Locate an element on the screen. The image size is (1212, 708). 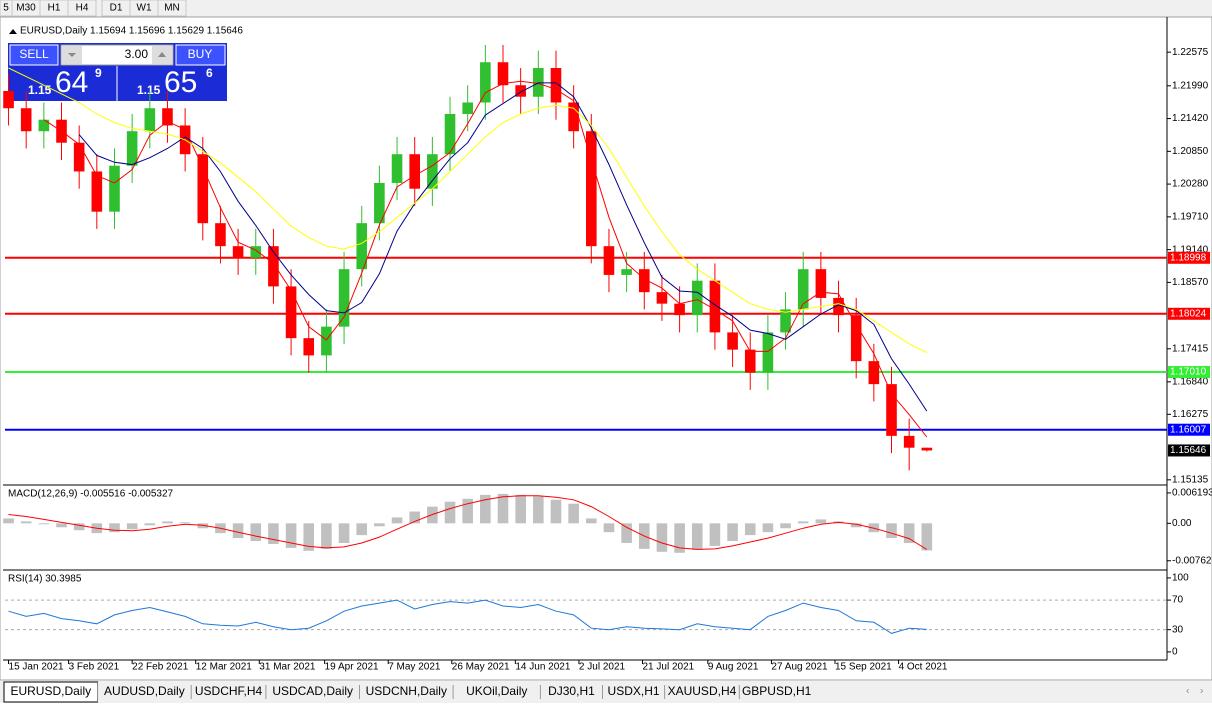
x-tick-label: 2 Jul 2021 is located at coordinates (602, 667).